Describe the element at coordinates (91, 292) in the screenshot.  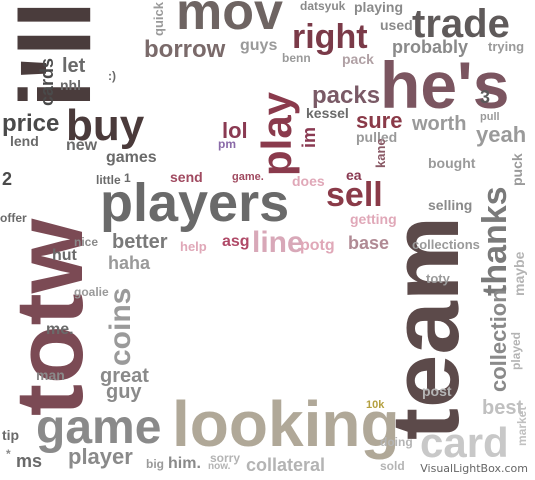
I see `word-goalie: goalie` at that location.